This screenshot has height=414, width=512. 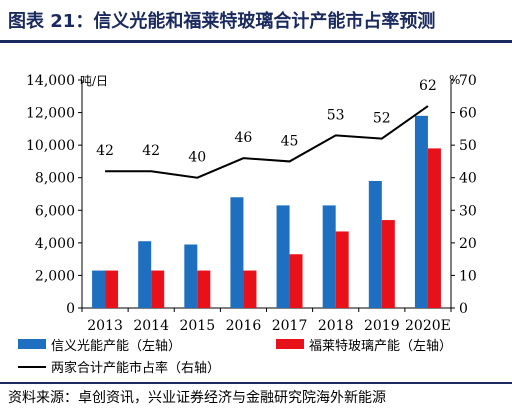 I want to click on left-tick-label: 14,000, so click(x=50, y=81).